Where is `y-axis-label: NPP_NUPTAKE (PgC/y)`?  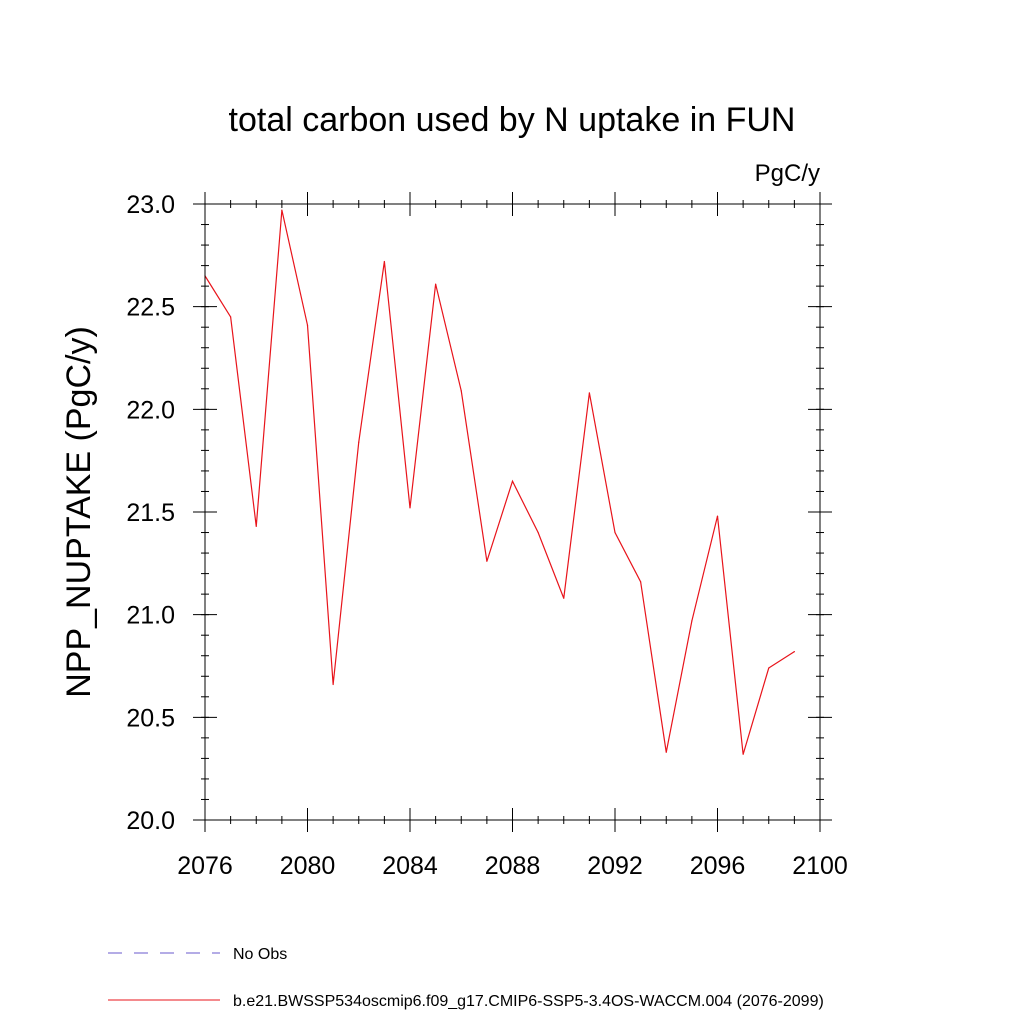 y-axis-label: NPP_NUPTAKE (PgC/y) is located at coordinates (79, 512).